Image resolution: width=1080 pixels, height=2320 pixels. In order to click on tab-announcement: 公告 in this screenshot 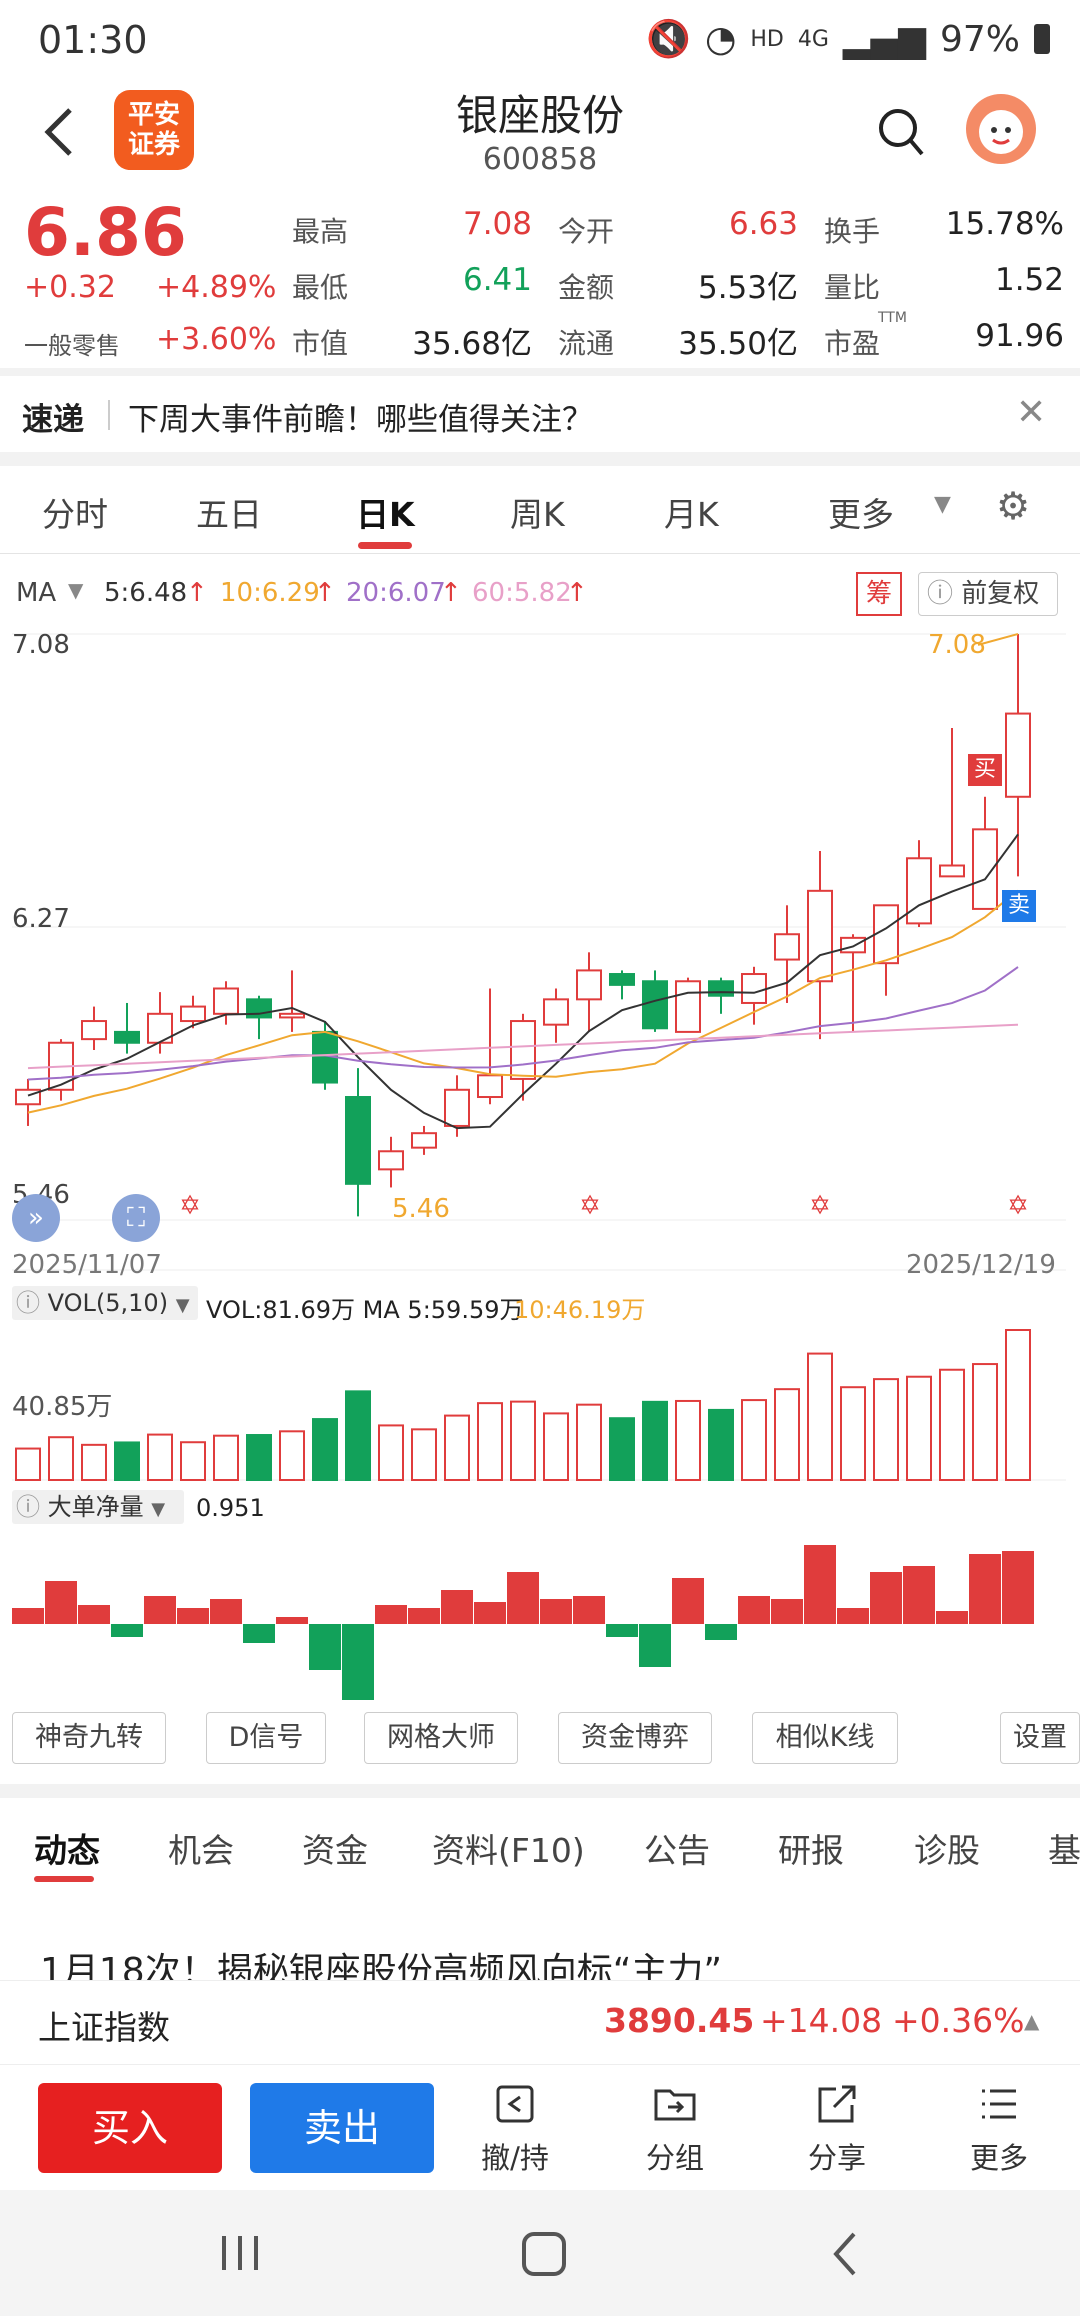, I will do `click(677, 1850)`.